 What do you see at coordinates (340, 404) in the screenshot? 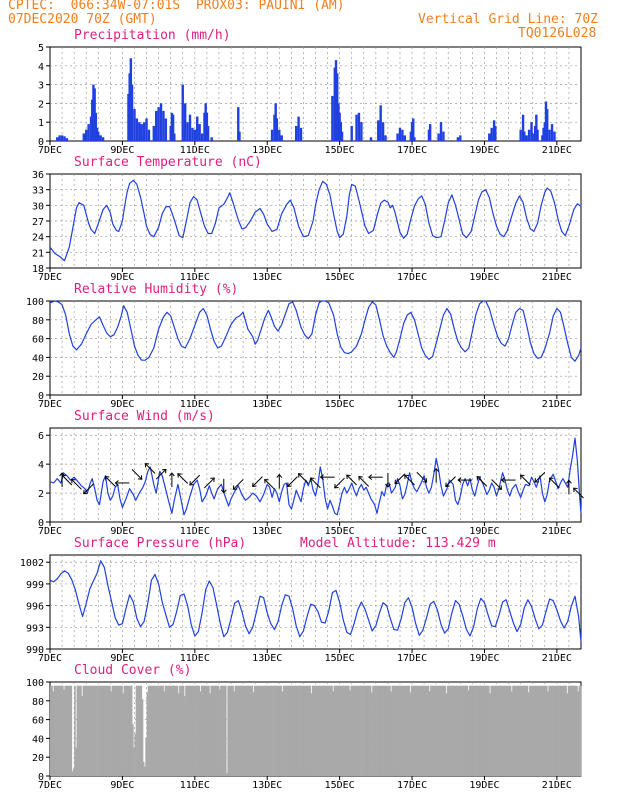
I see `rh-xtick-label: 15DEC` at bounding box center [340, 404].